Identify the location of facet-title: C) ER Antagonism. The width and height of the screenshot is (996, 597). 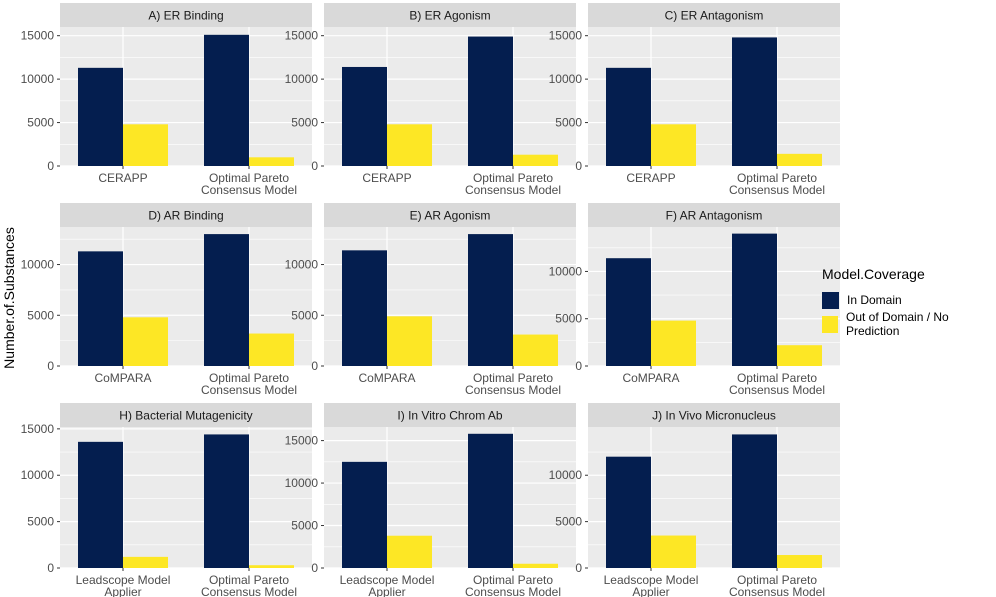
(714, 16).